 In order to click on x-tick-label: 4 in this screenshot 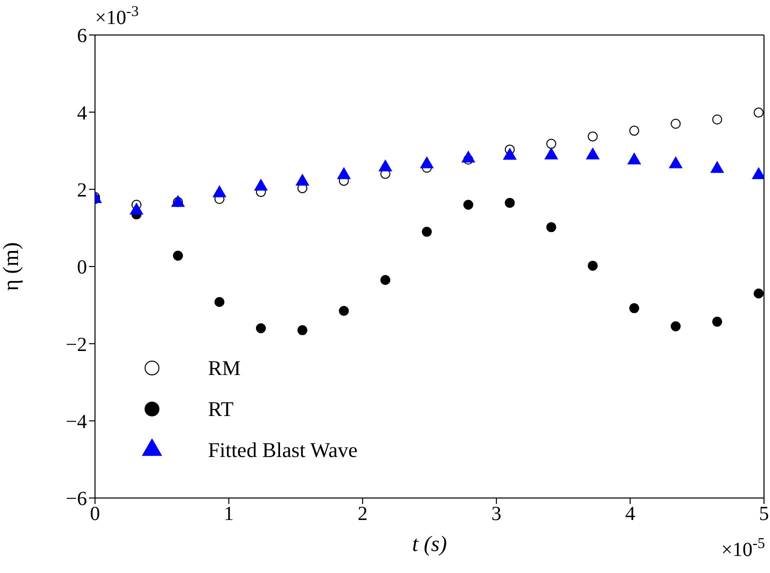, I will do `click(630, 514)`.